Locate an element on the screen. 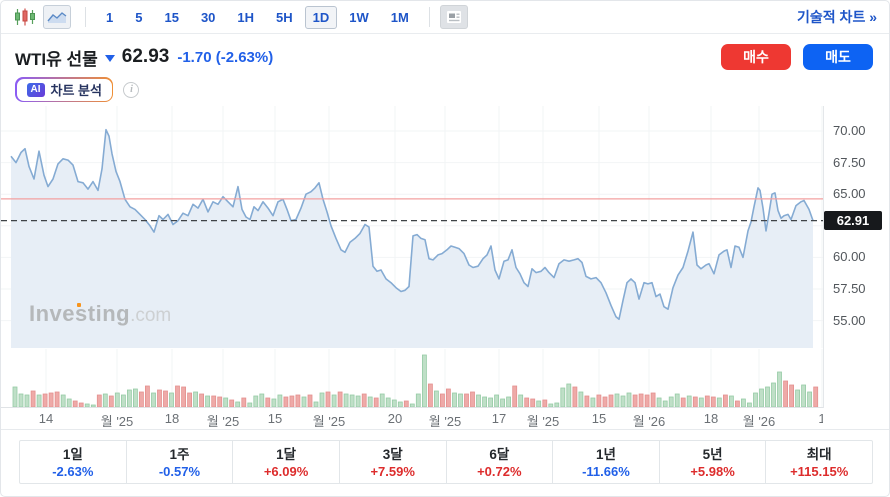  performance-cell-1년: 1년 -11.66% is located at coordinates (605, 462).